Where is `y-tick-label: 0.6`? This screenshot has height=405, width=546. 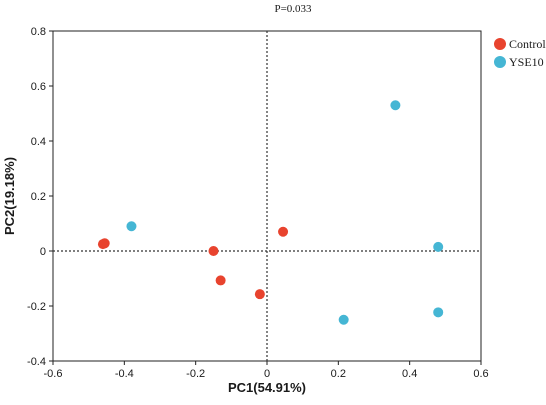
y-tick-label: 0.6 is located at coordinates (38, 87).